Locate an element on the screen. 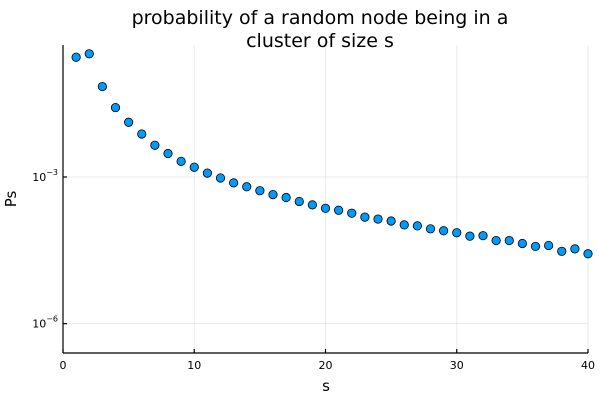 This screenshot has height=400, width=600. y-axis-label: Ps is located at coordinates (11, 199).